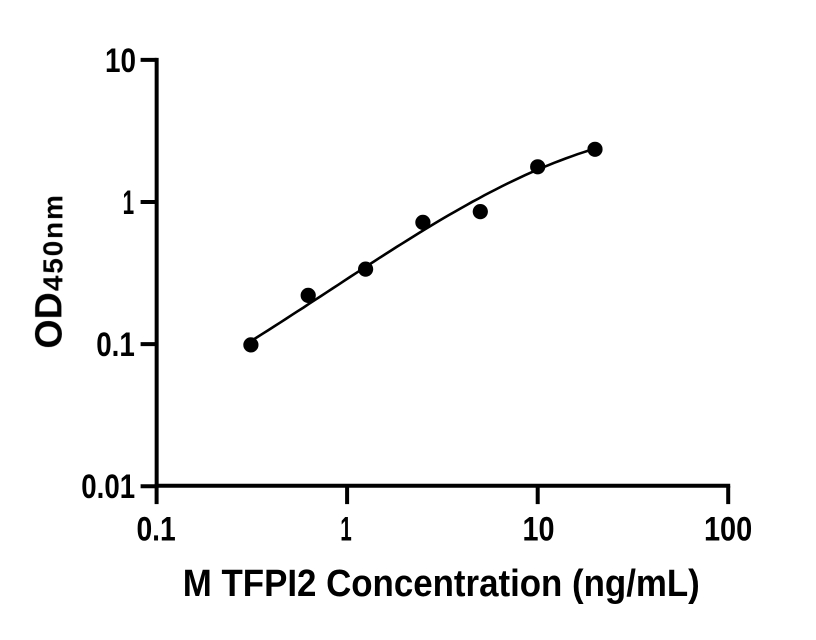 Image resolution: width=816 pixels, height=640 pixels. What do you see at coordinates (52, 243) in the screenshot?
I see `svg-text: 450nm` at bounding box center [52, 243].